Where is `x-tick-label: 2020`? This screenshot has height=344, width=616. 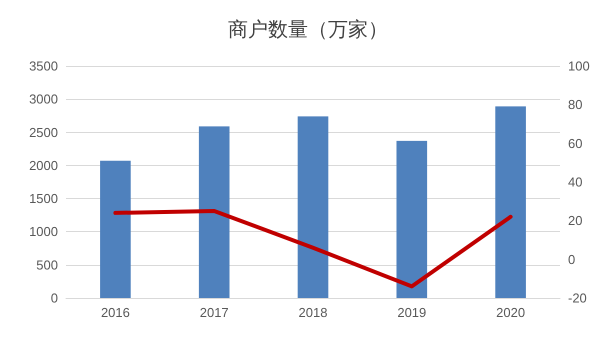 x-tick-label: 2020 is located at coordinates (511, 312).